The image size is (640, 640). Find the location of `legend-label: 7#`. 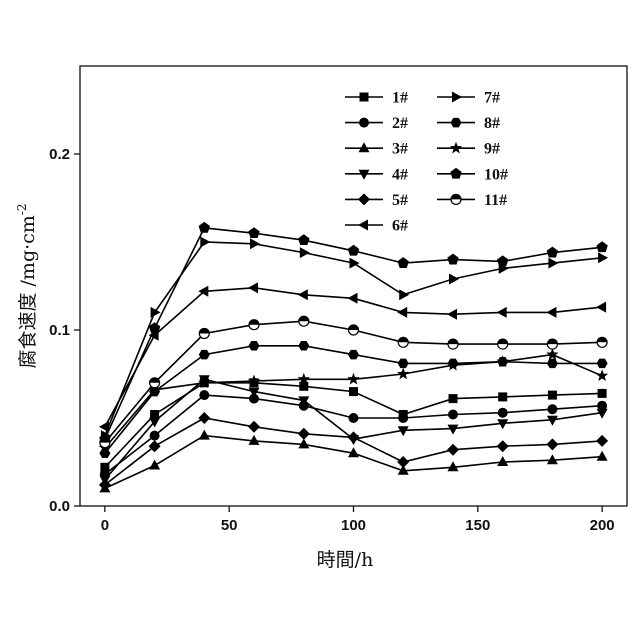

legend-label: 7# is located at coordinates (492, 98).